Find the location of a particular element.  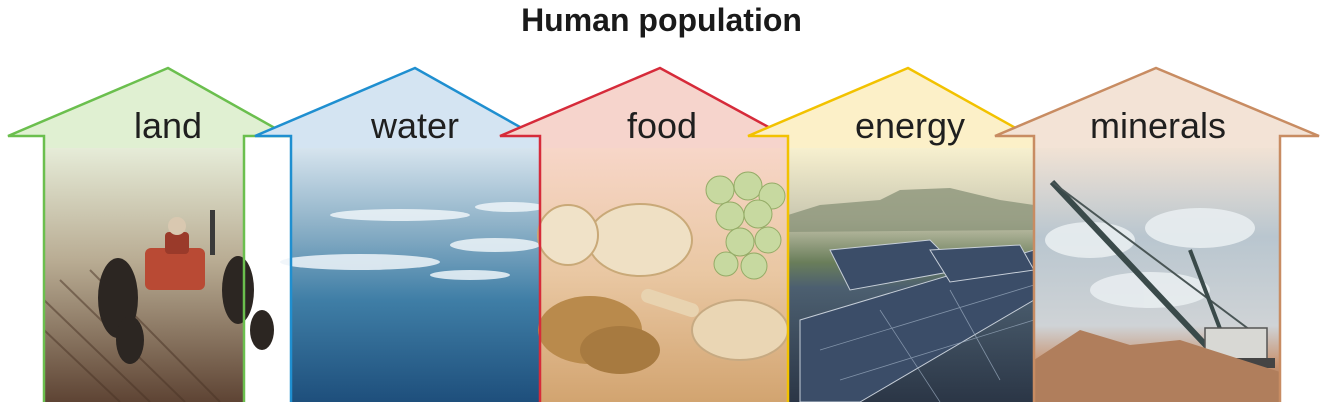

diagram-title: Human population is located at coordinates (661, 20).